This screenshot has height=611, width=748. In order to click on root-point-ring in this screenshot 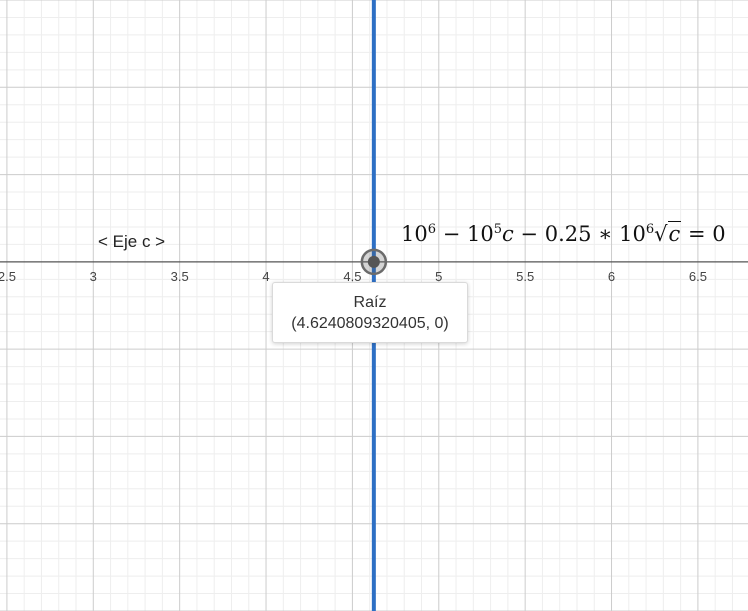, I will do `click(374, 262)`.